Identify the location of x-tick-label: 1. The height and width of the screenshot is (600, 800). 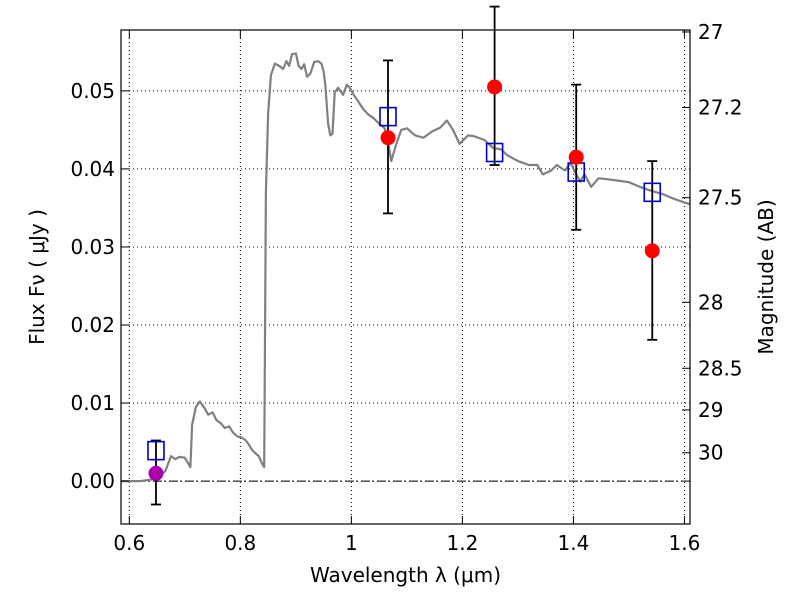
(351, 543).